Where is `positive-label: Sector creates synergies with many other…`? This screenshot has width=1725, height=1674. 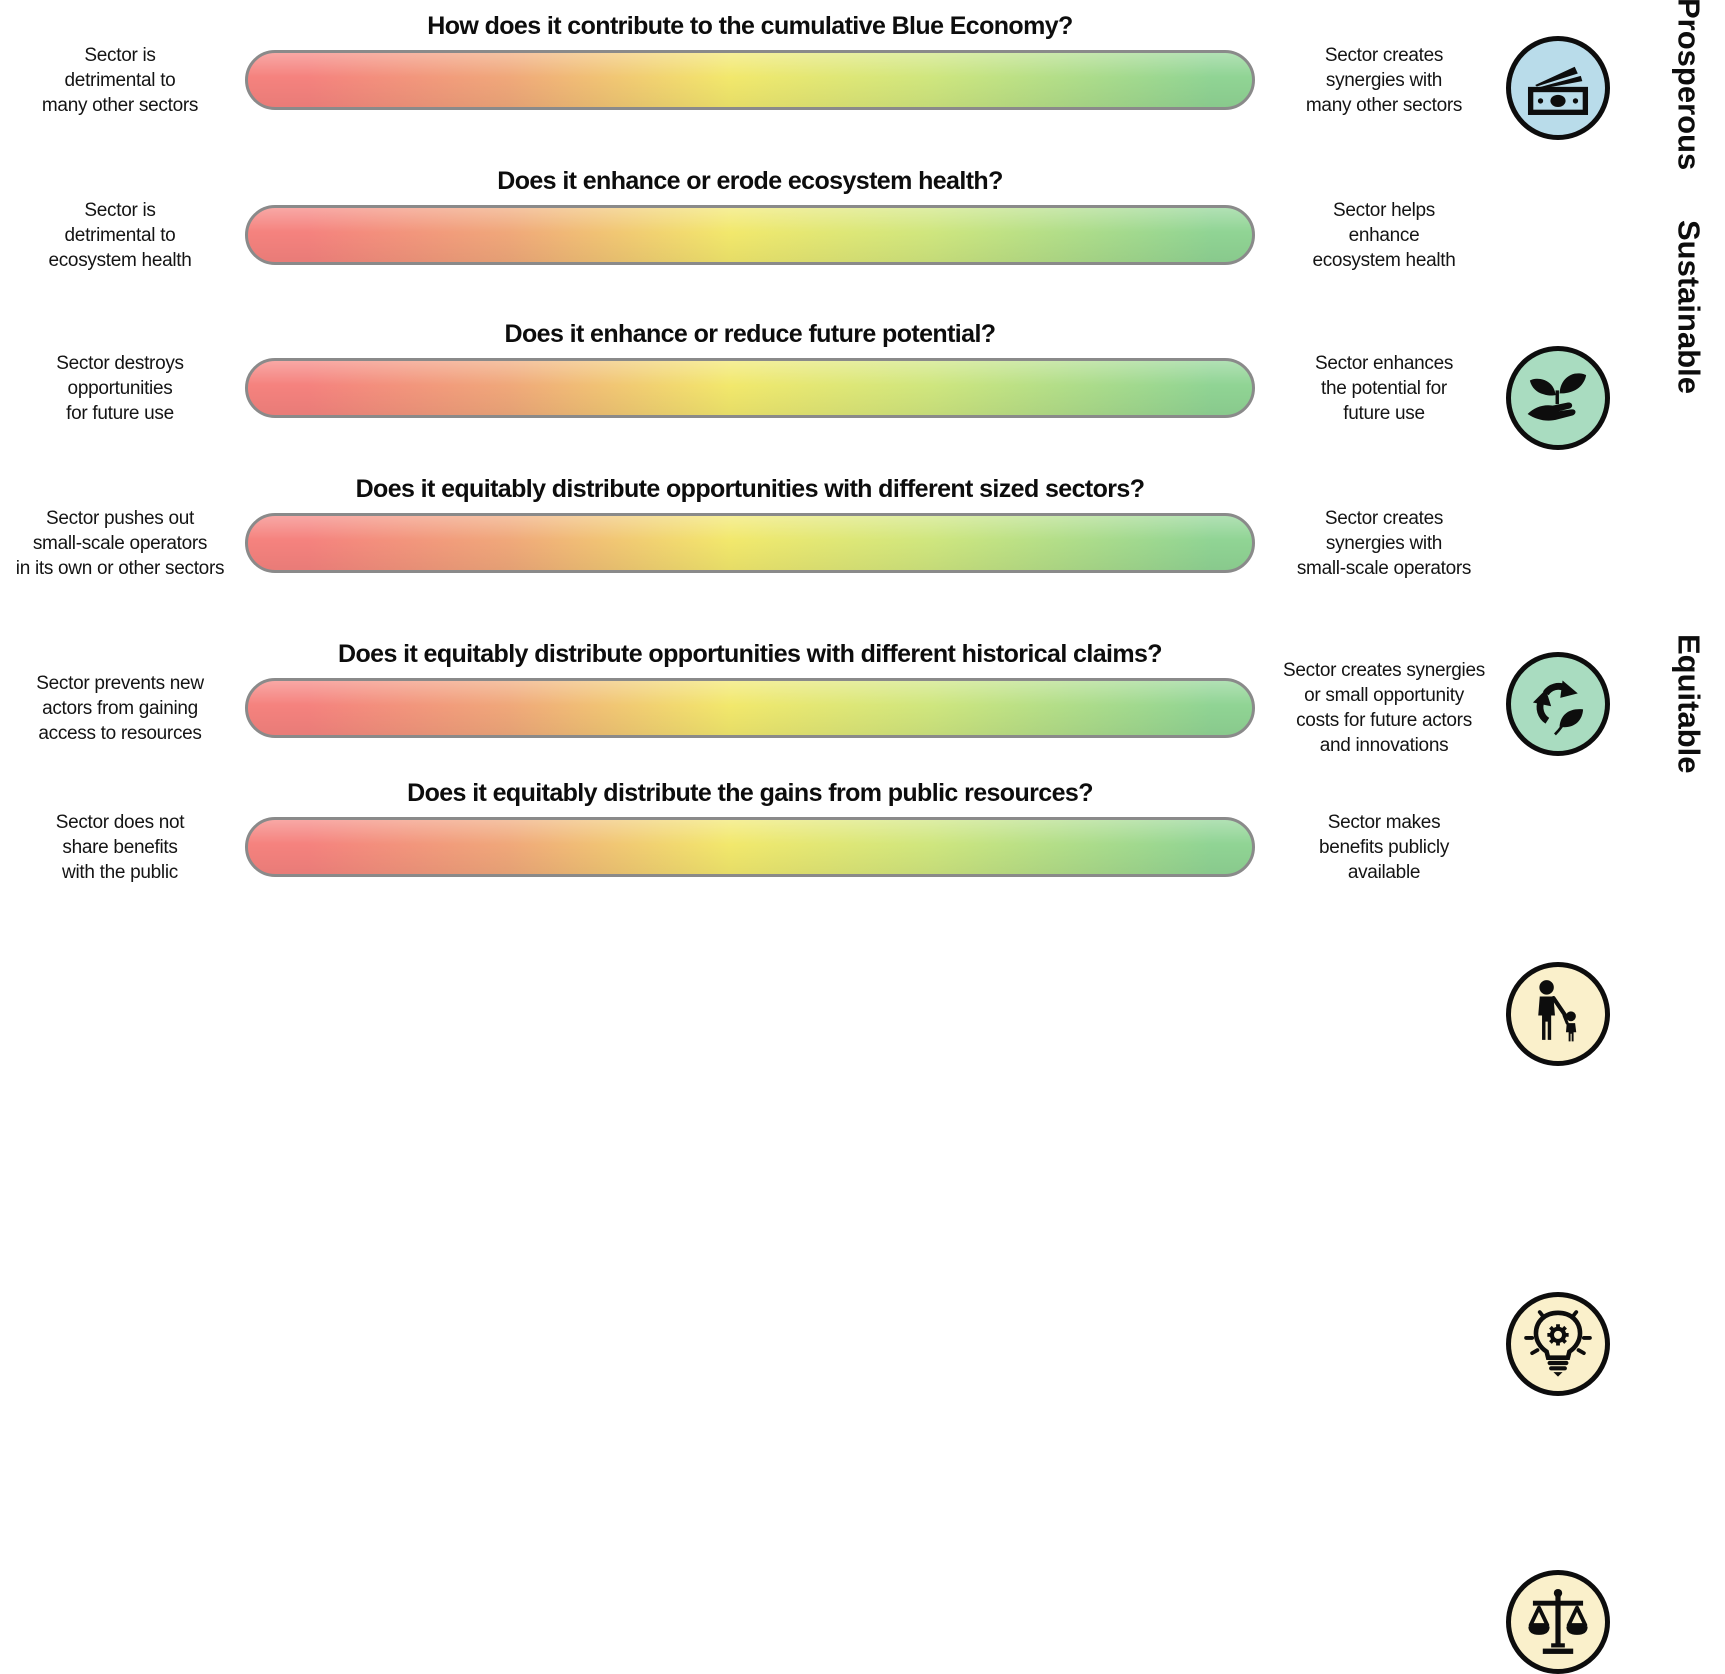
positive-label: Sector creates synergies with many other… is located at coordinates (1384, 80).